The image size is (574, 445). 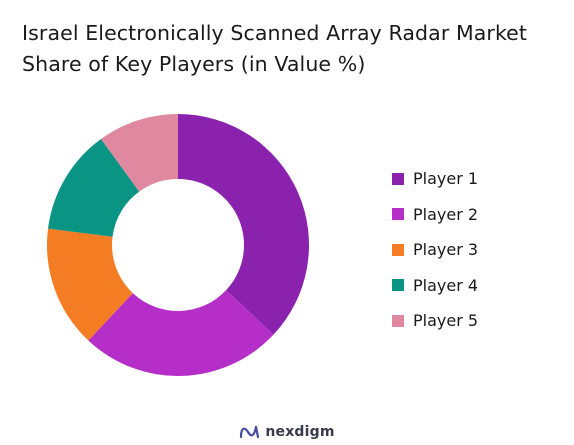 I want to click on brand-name: nexdigm, so click(x=300, y=432).